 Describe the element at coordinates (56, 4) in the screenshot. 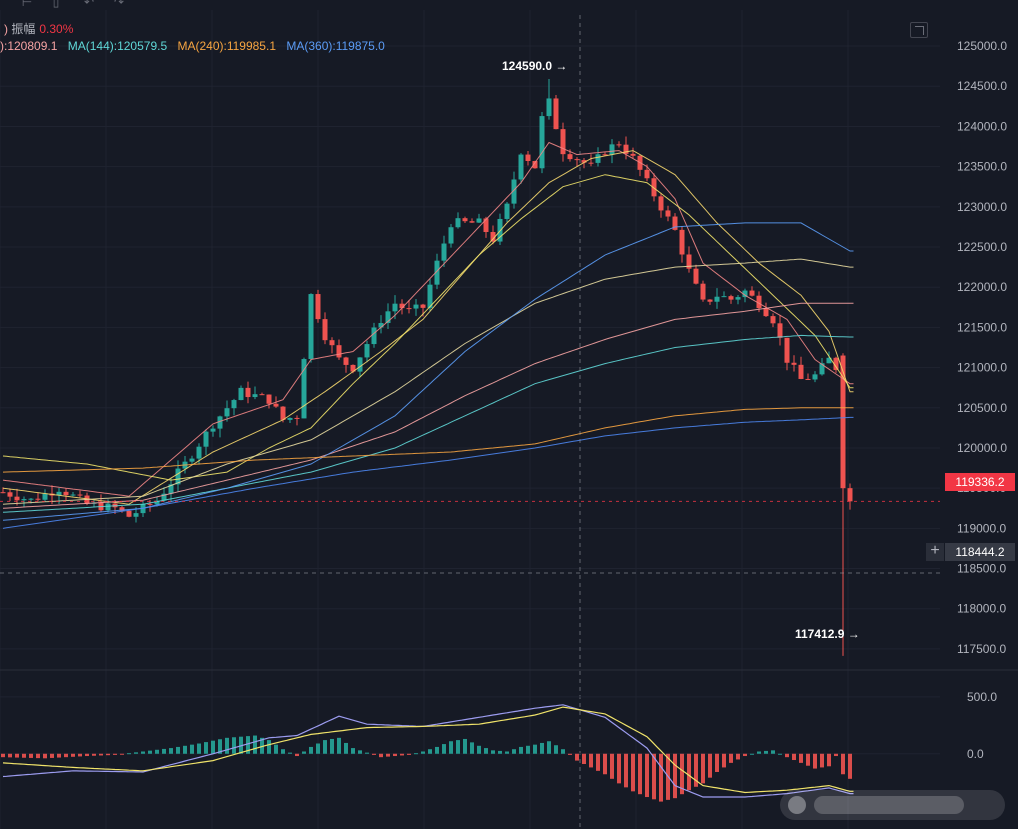

I see `calendar-icon: ▯` at that location.